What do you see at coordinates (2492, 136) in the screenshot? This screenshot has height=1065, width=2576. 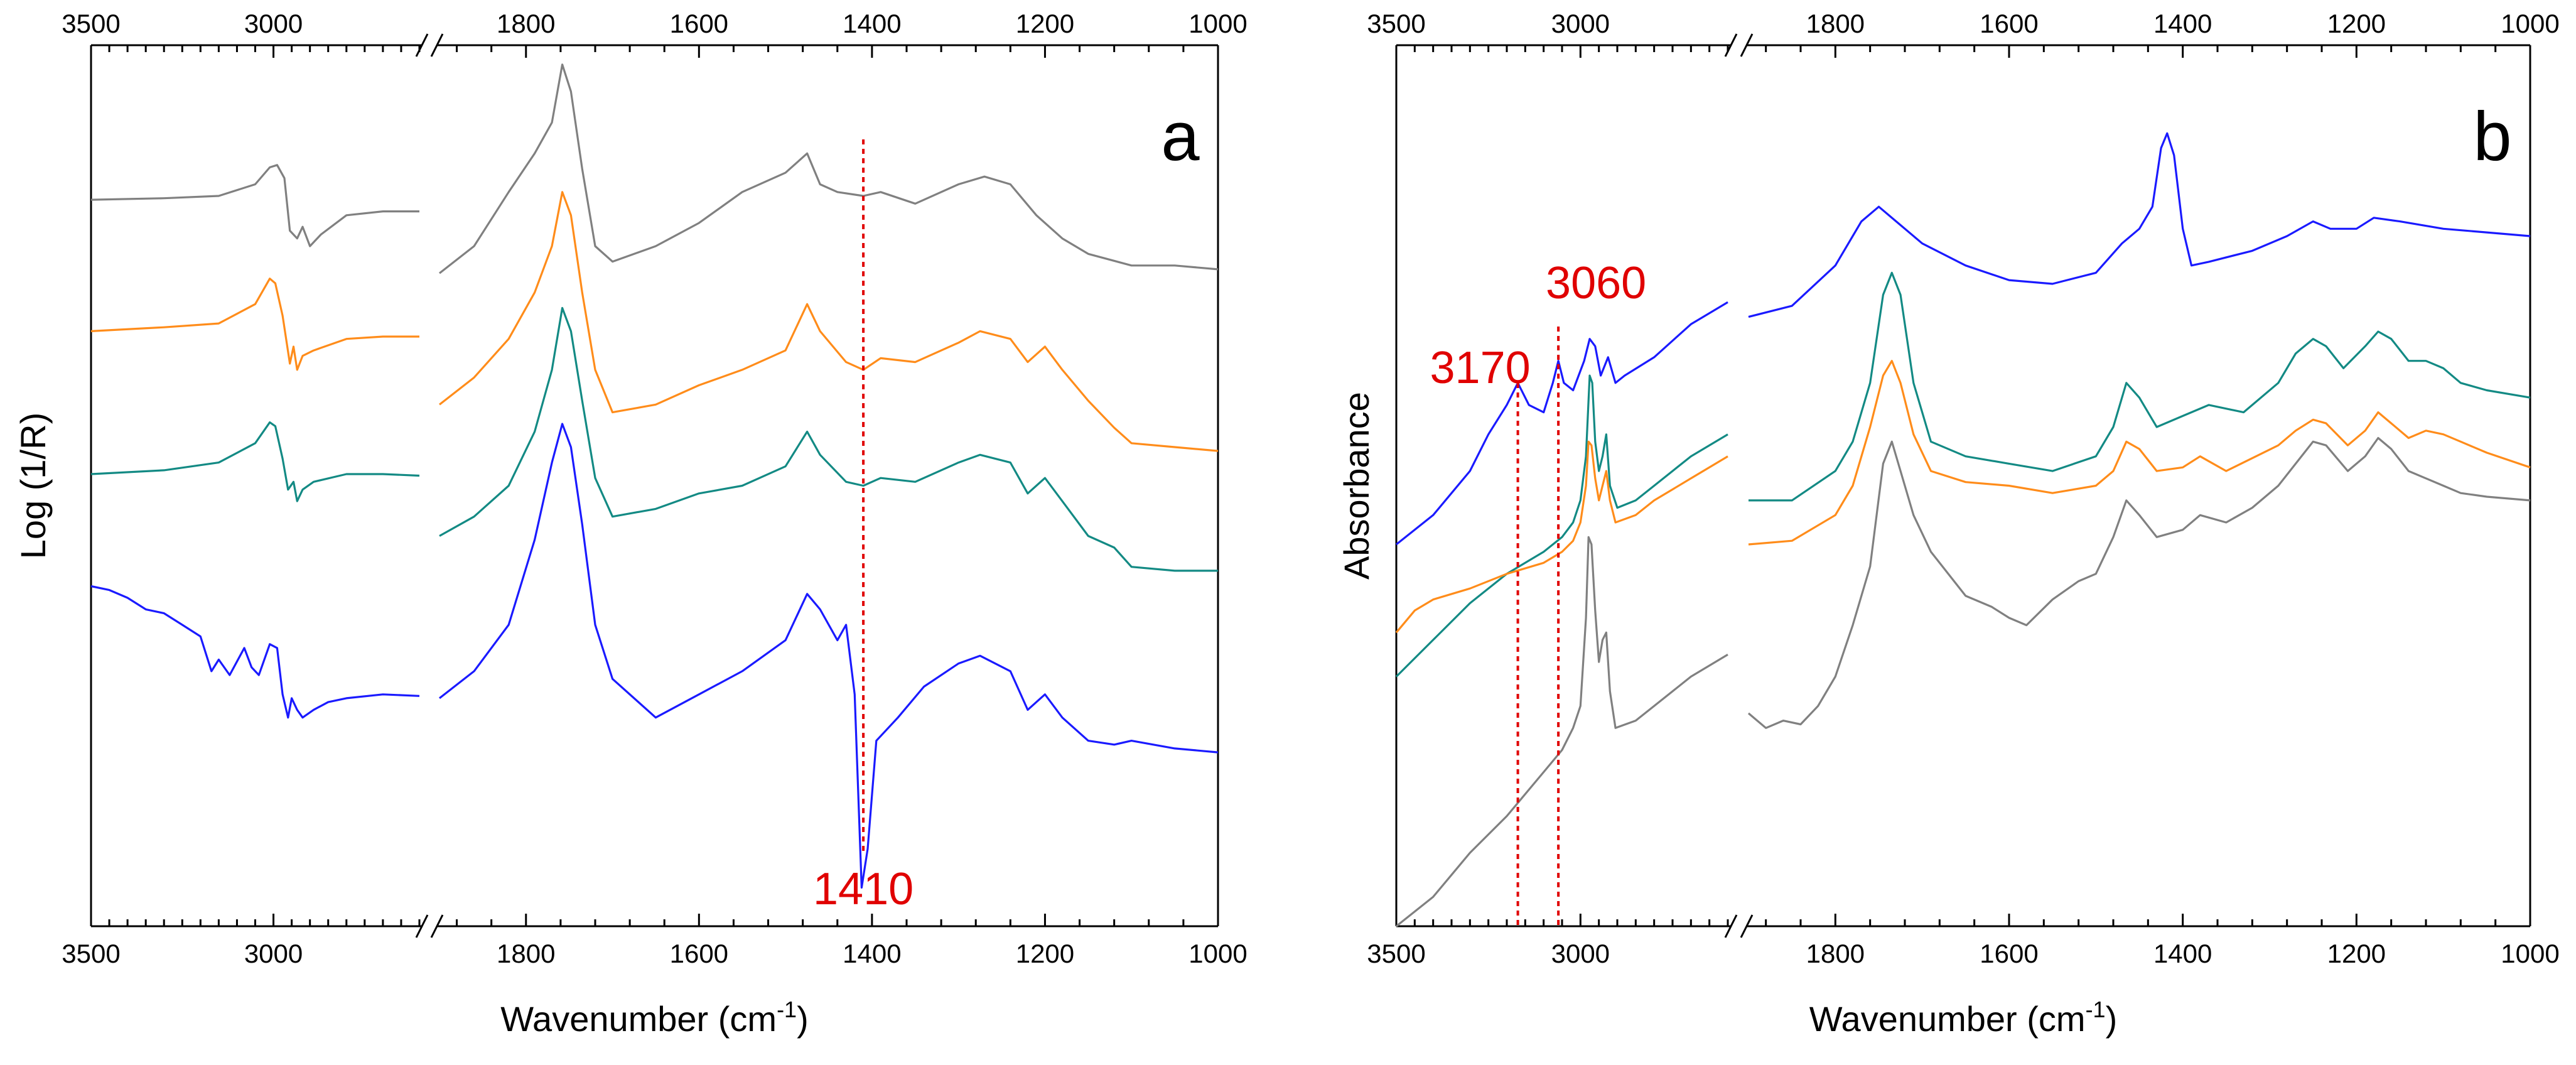 I see `panel-letter: b` at bounding box center [2492, 136].